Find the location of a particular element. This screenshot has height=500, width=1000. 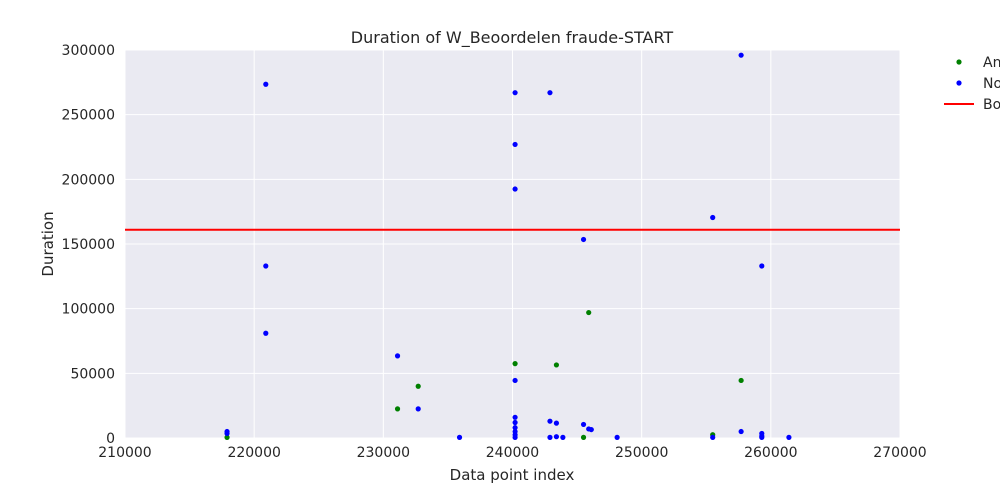

x-tick-label: 270000 is located at coordinates (899, 453).